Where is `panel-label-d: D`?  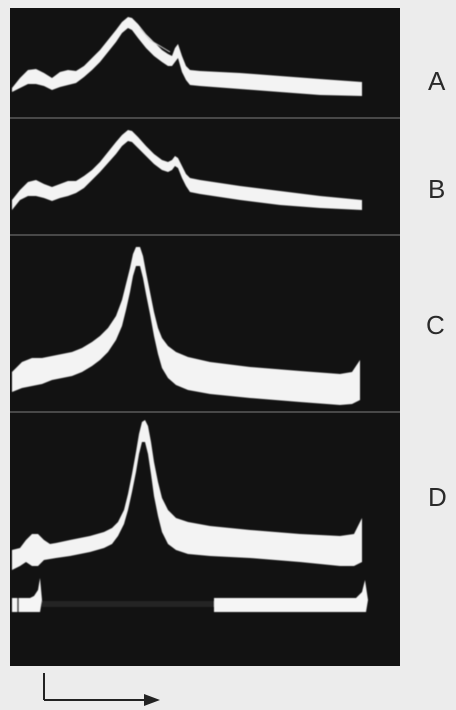
panel-label-d: D is located at coordinates (437, 497).